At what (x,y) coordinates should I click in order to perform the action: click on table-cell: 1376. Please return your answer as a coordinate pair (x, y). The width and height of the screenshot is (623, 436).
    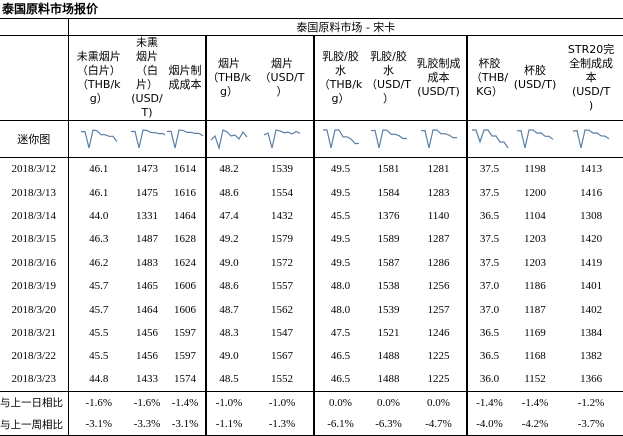
    Looking at the image, I should click on (388, 215).